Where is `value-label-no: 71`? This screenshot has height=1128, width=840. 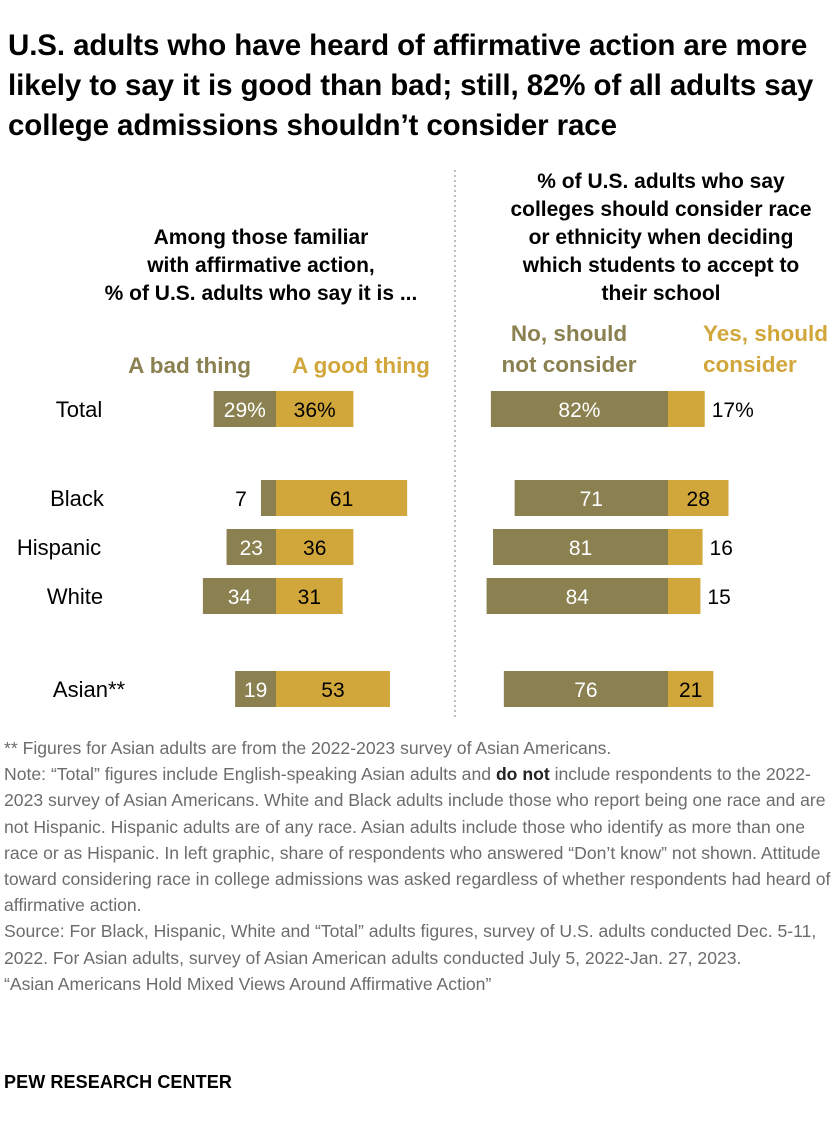
value-label-no: 71 is located at coordinates (591, 499).